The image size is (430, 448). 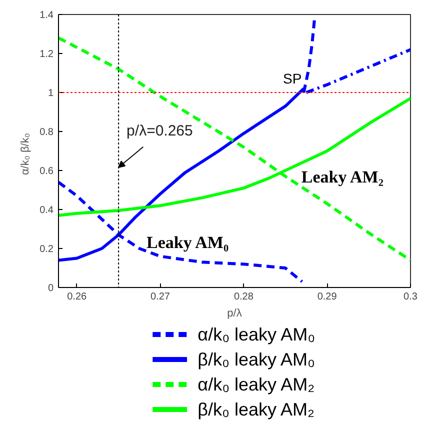 What do you see at coordinates (160, 297) in the screenshot?
I see `x-tick-label: 0.27` at bounding box center [160, 297].